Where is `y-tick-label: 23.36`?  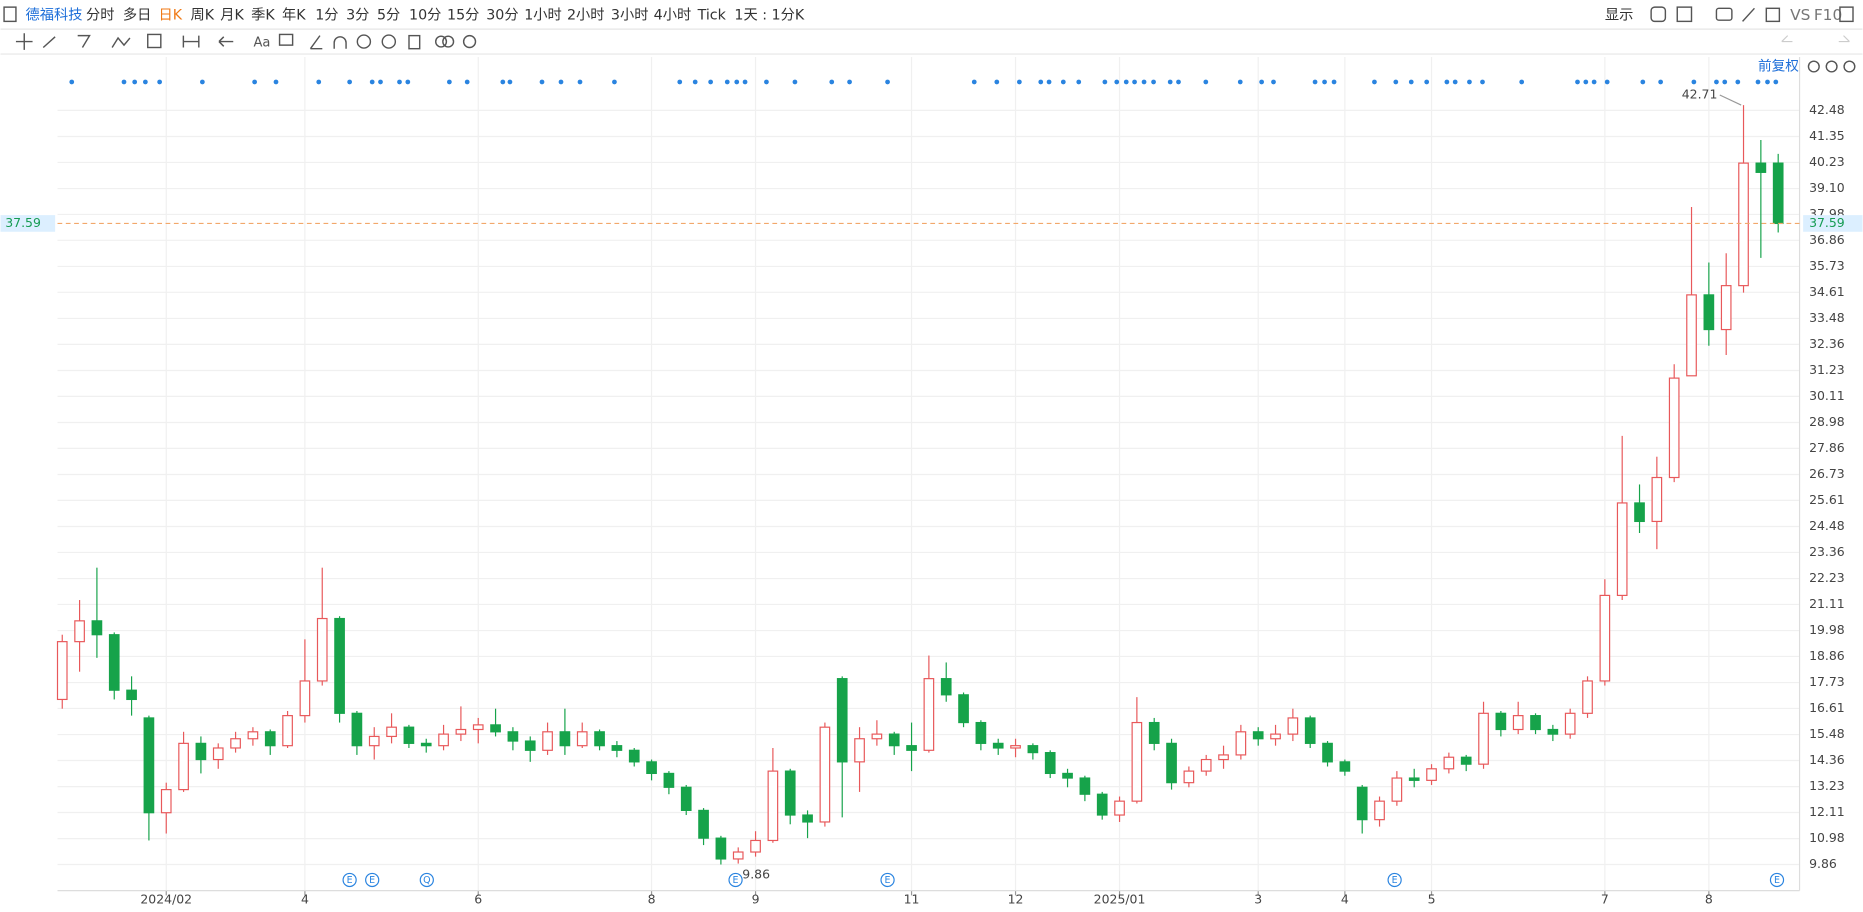
y-tick-label: 23.36 is located at coordinates (1827, 551).